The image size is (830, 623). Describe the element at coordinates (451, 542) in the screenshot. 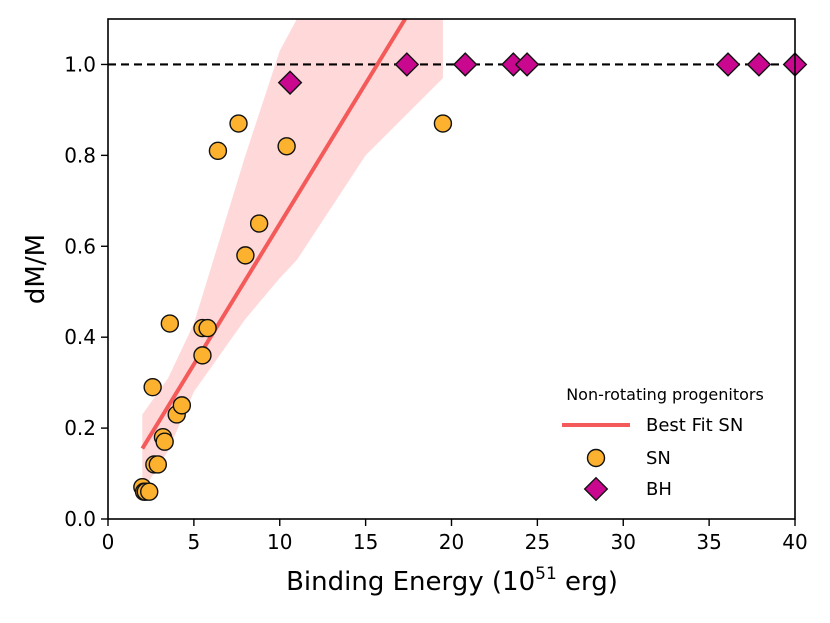

I see `x-tick-label: 20` at that location.